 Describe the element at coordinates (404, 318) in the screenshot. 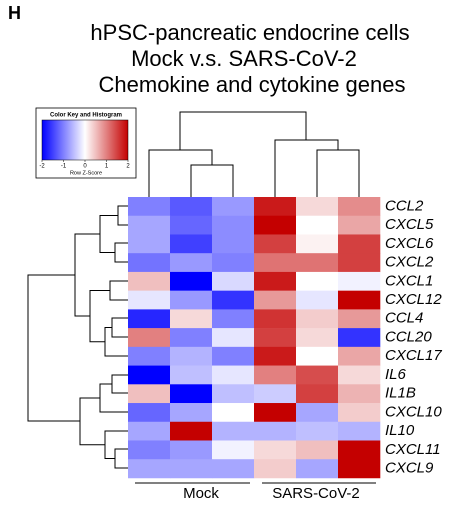

I see `row-label: CCL4` at that location.